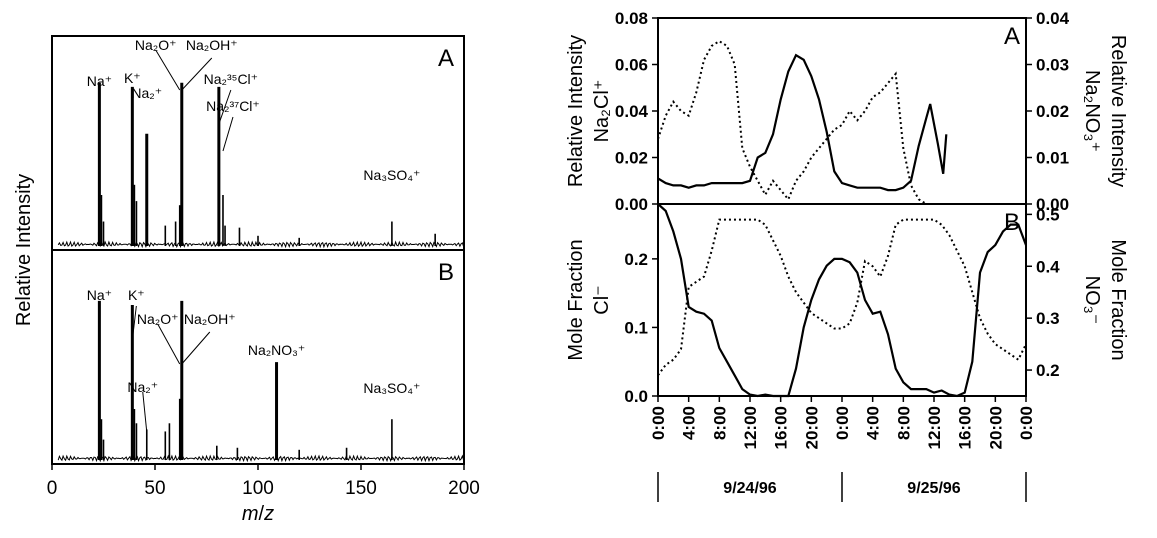  Describe the element at coordinates (602, 299) in the screenshot. I see `ts-y-axis-sublabel-left: Cl⁻` at that location.